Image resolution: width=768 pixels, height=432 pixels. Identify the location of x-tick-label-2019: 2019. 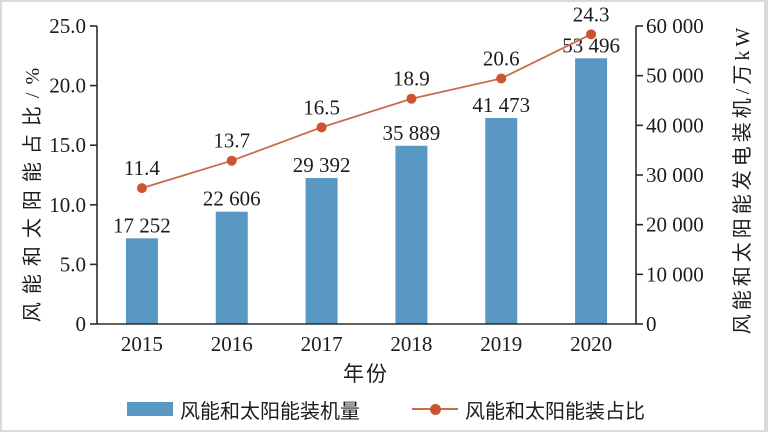
(501, 344).